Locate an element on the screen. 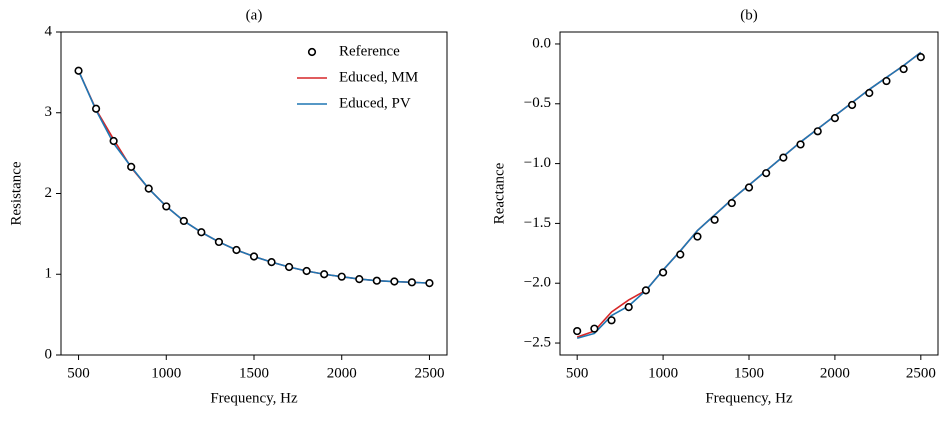 The width and height of the screenshot is (949, 425). y-tick-label: −1.5 is located at coordinates (537, 223).